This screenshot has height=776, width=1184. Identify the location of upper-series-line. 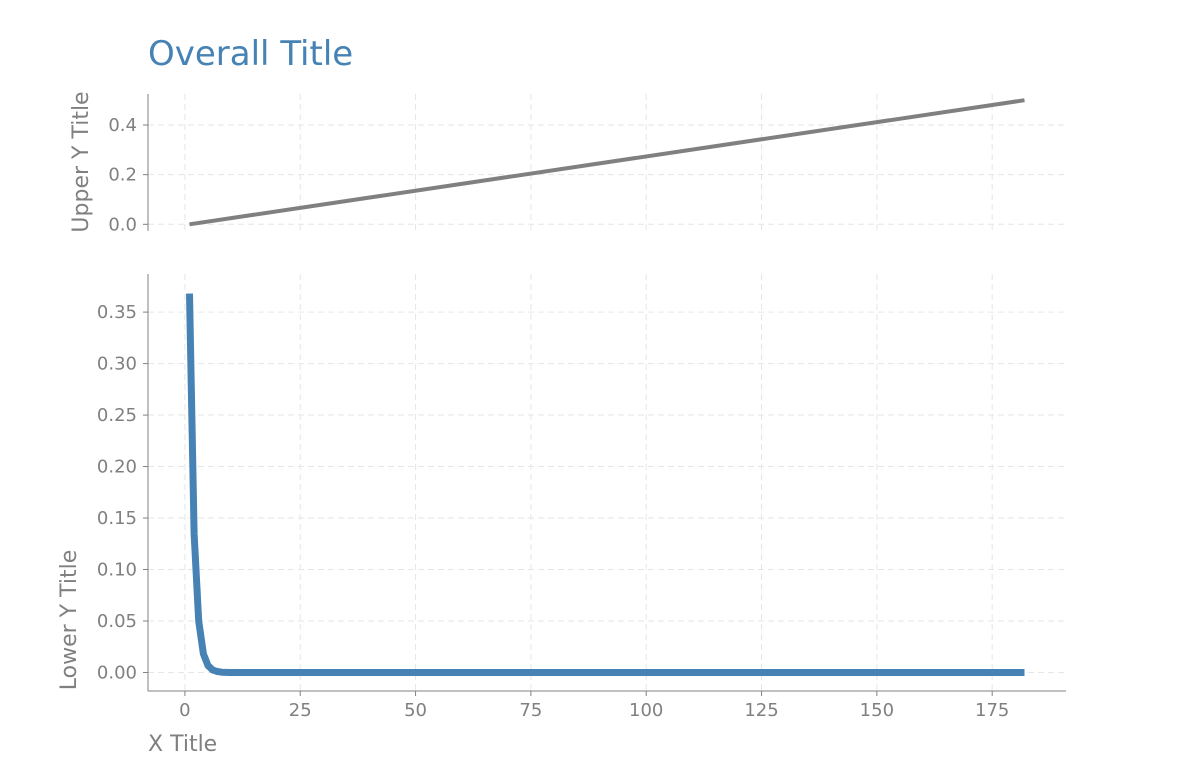
(607, 162).